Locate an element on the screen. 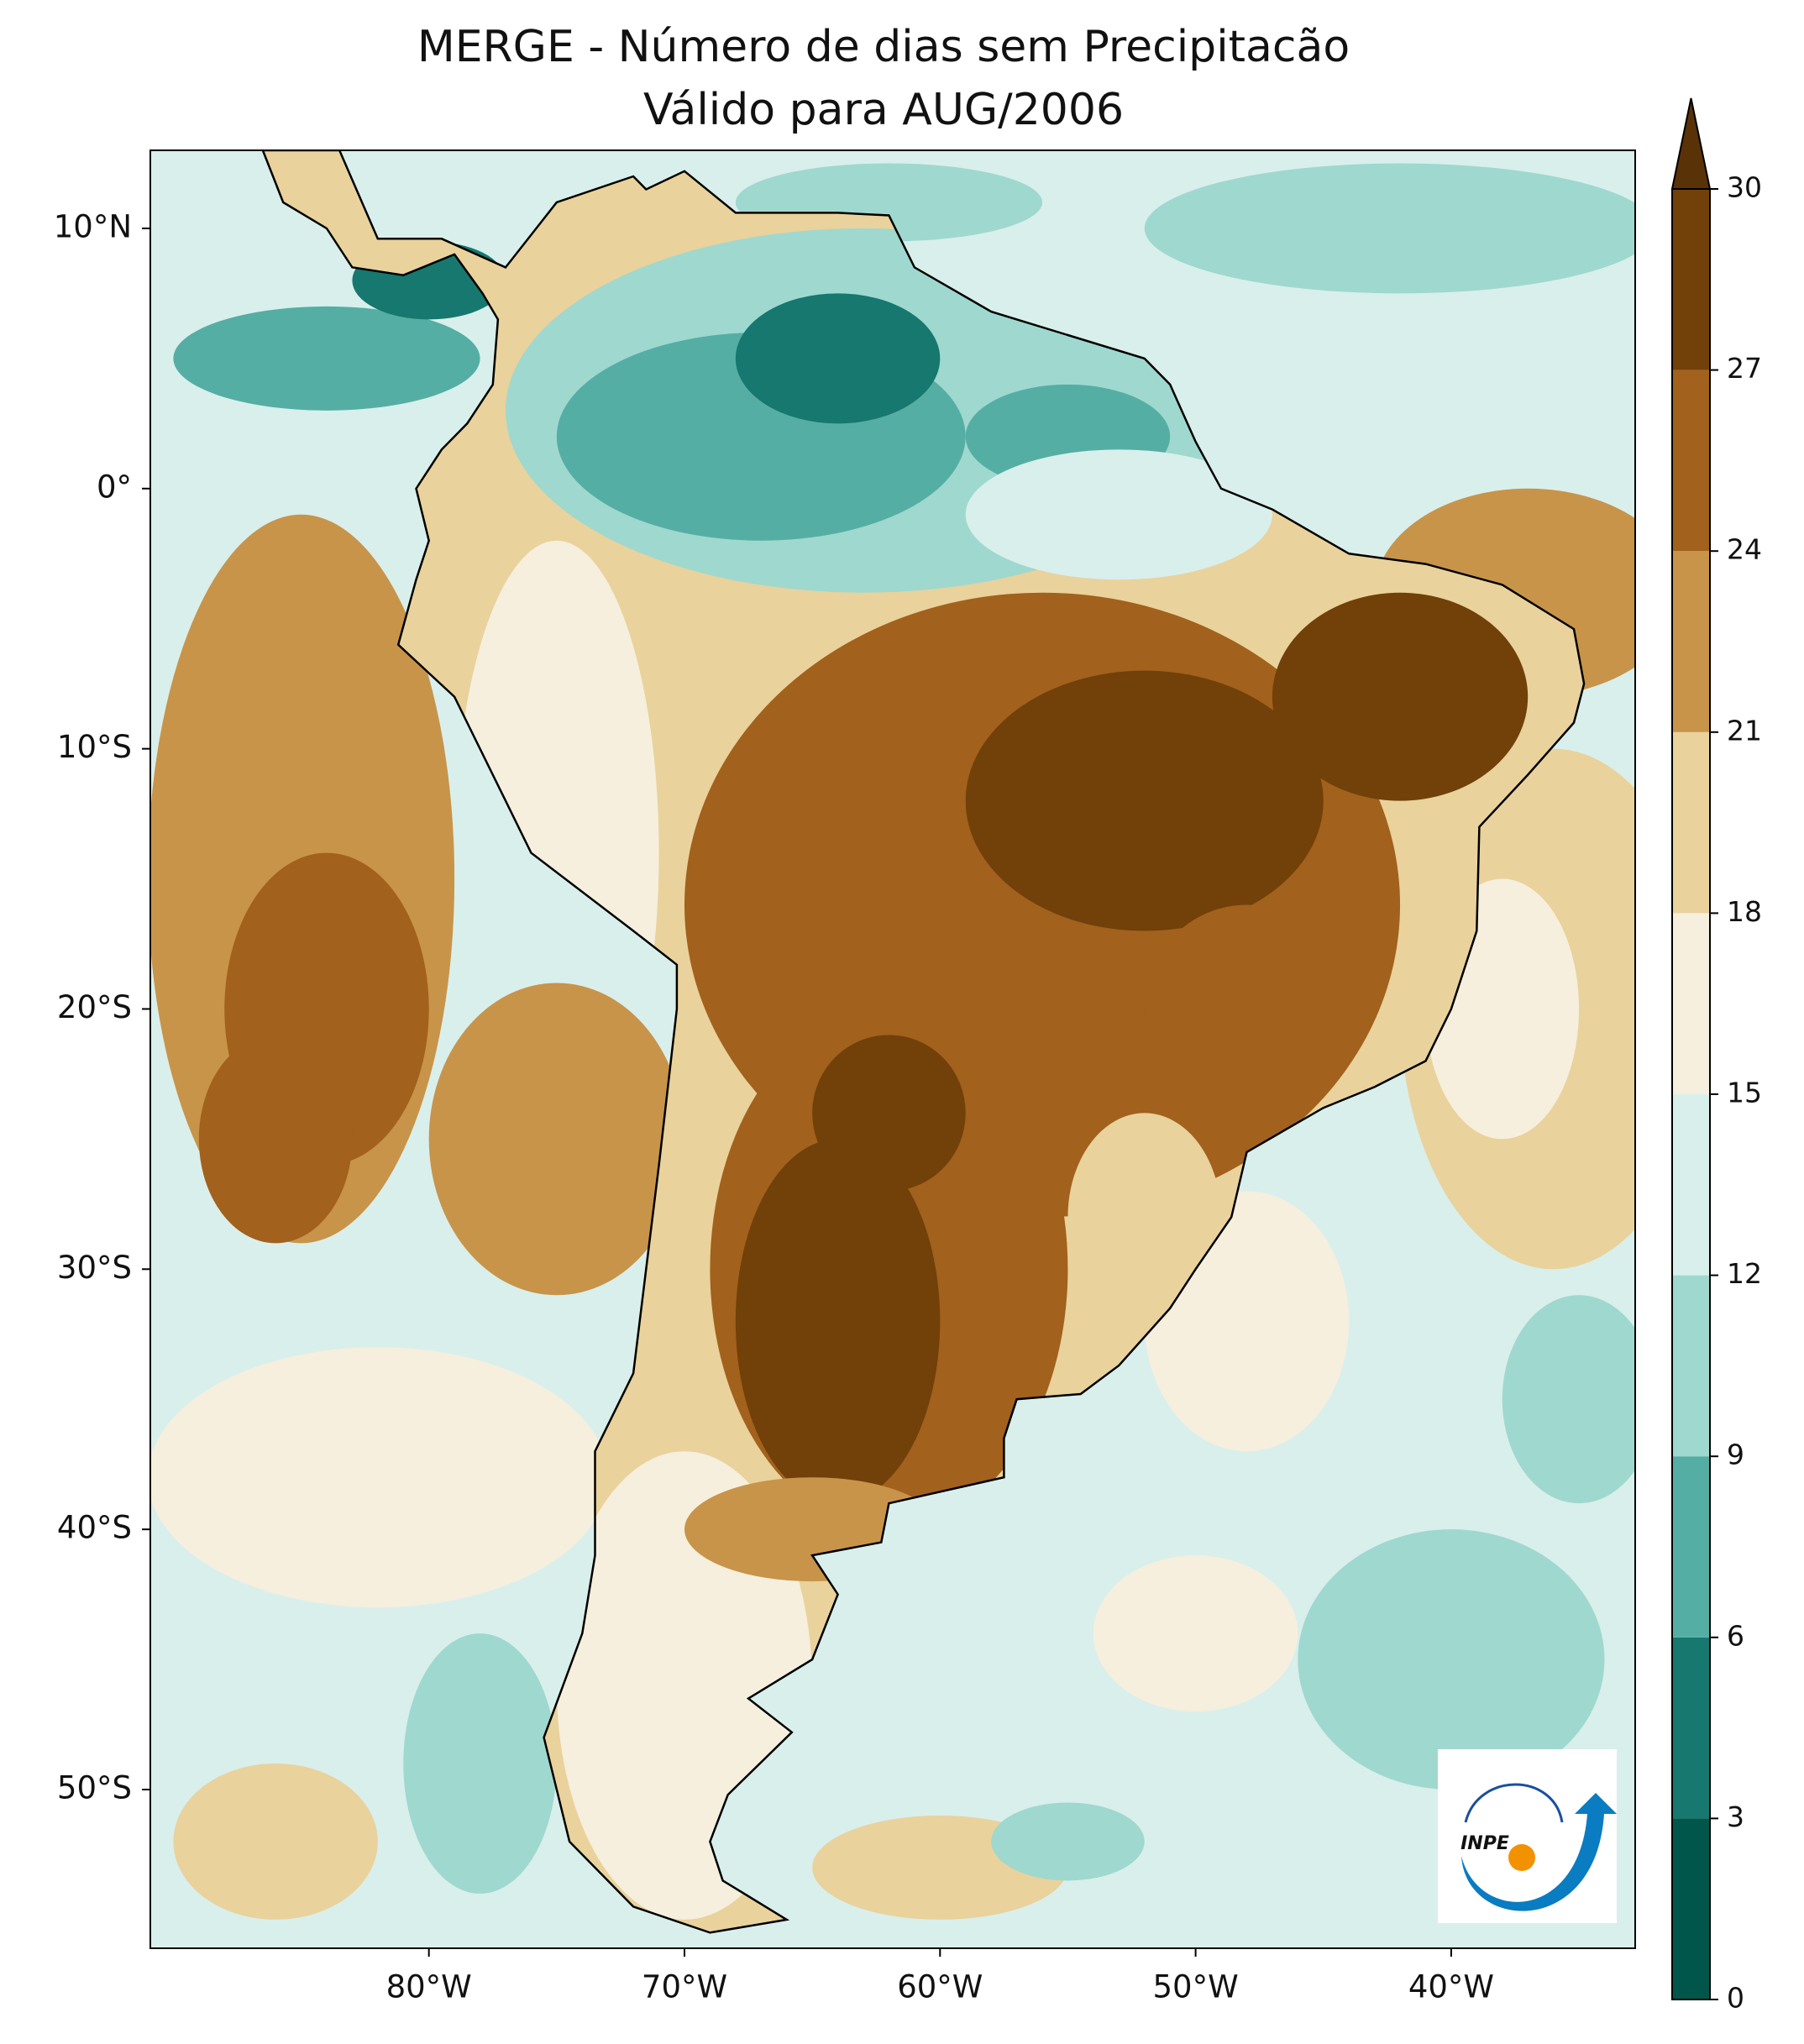  y-tick-label: 50°S is located at coordinates (94, 1788).